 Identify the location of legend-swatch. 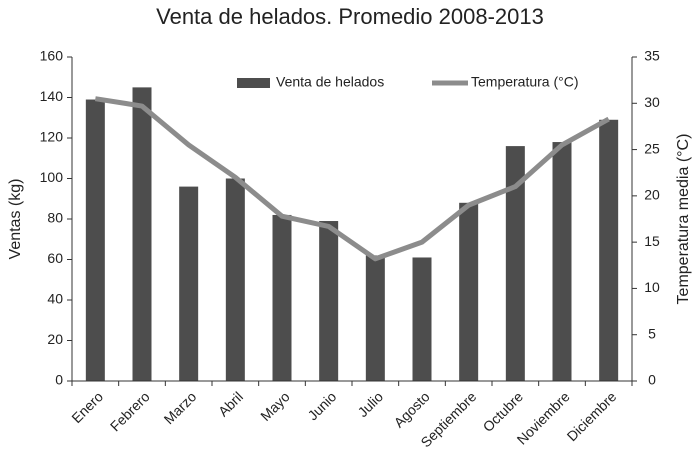
(253, 83).